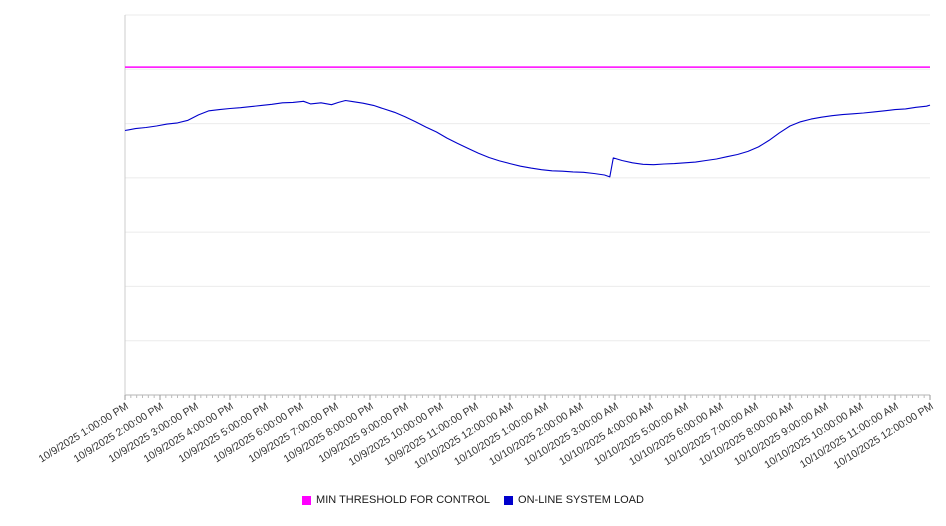  What do you see at coordinates (403, 500) in the screenshot?
I see `legend-label-threshold: MIN THRESHOLD FOR CONTROL` at bounding box center [403, 500].